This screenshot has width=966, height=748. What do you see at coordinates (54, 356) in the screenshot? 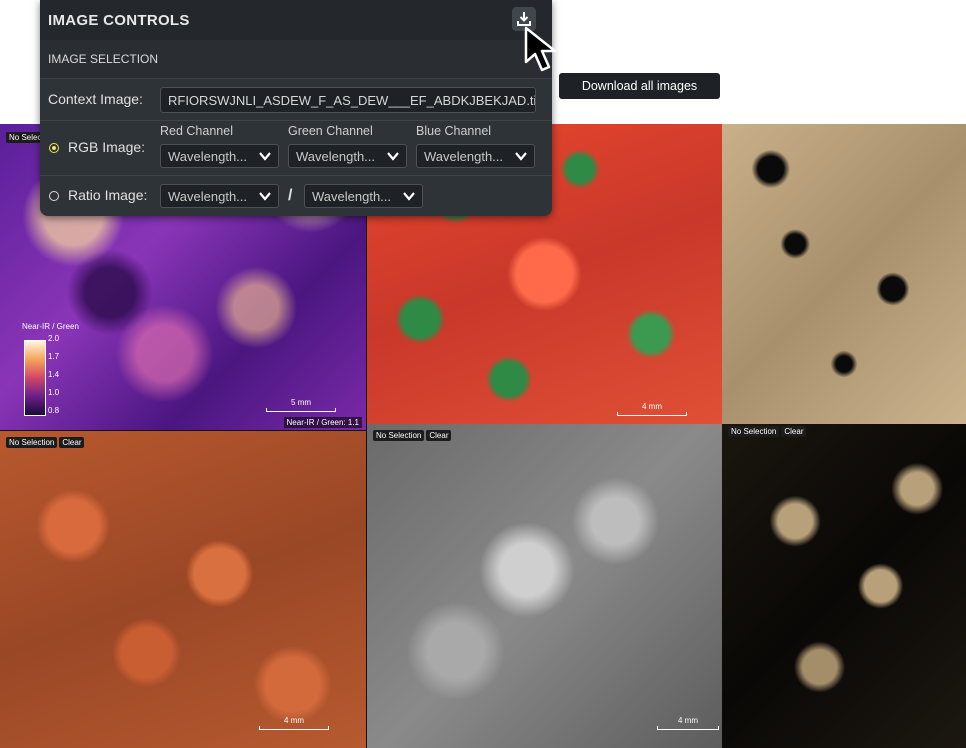
I see `legend-tick: 1.7` at bounding box center [54, 356].